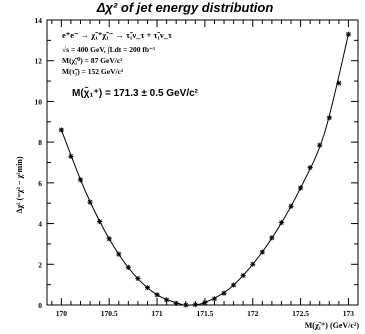 This screenshot has height=334, width=365. Describe the element at coordinates (332, 325) in the screenshot. I see `x-axis-label: M(χ̃₁⁺) (GeV/c²)` at that location.